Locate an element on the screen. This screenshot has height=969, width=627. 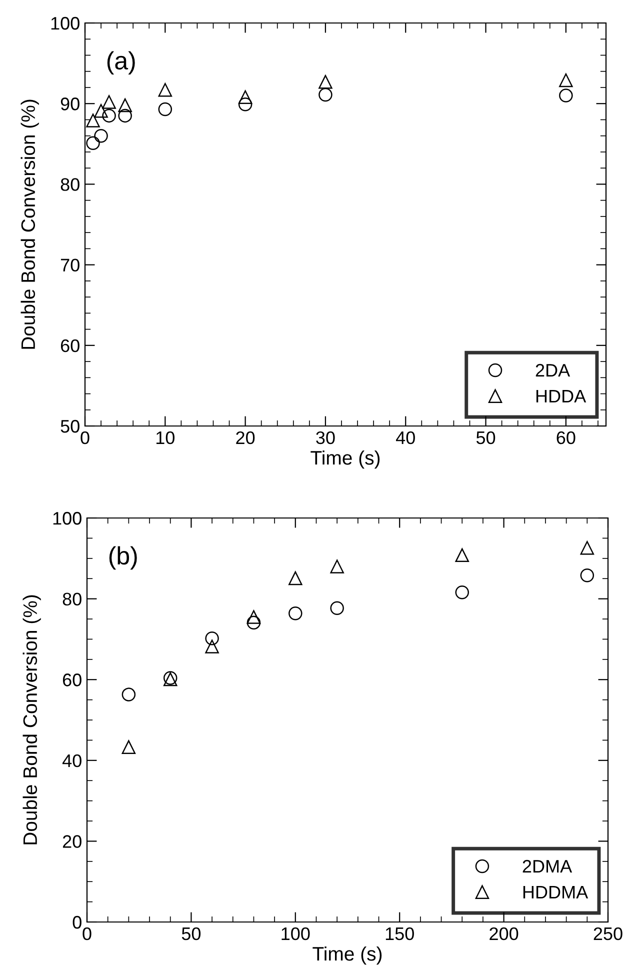
y-tick-label: 50 is located at coordinates (70, 426).